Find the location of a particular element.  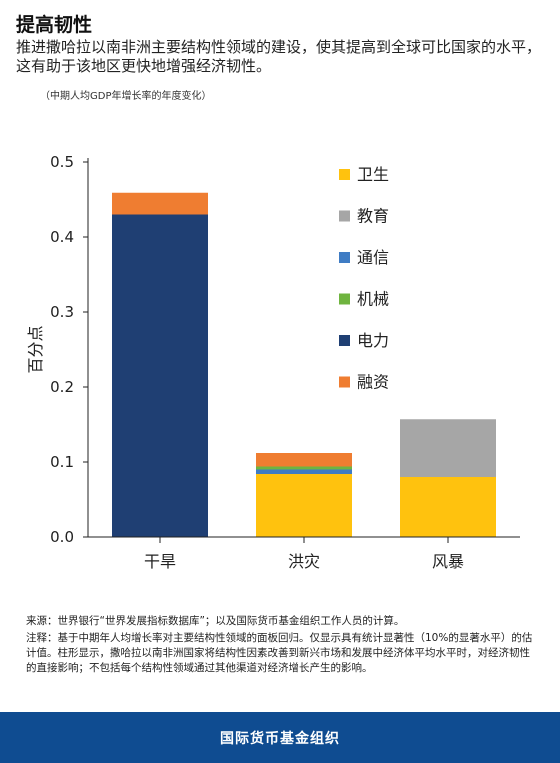

y-tick-label: 0.1 is located at coordinates (62, 462).